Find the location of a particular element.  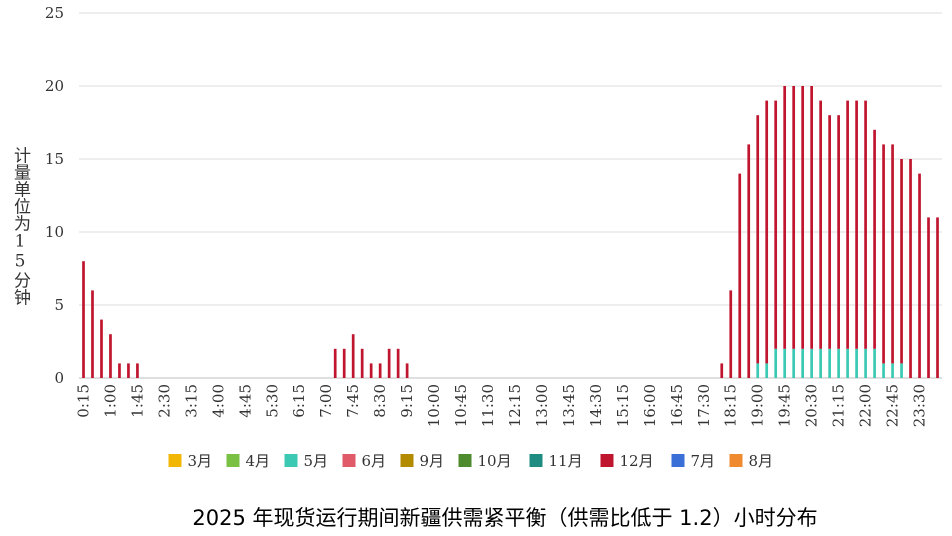

y-tick-label: 10 is located at coordinates (54, 232).